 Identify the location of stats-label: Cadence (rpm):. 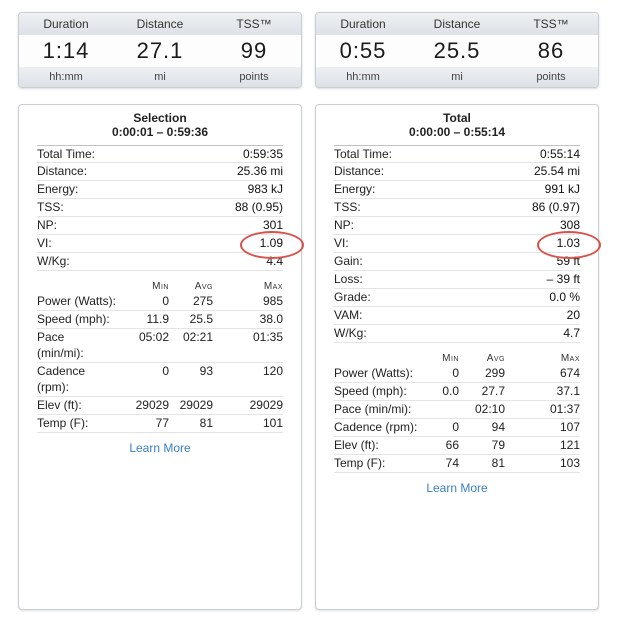
(376, 427).